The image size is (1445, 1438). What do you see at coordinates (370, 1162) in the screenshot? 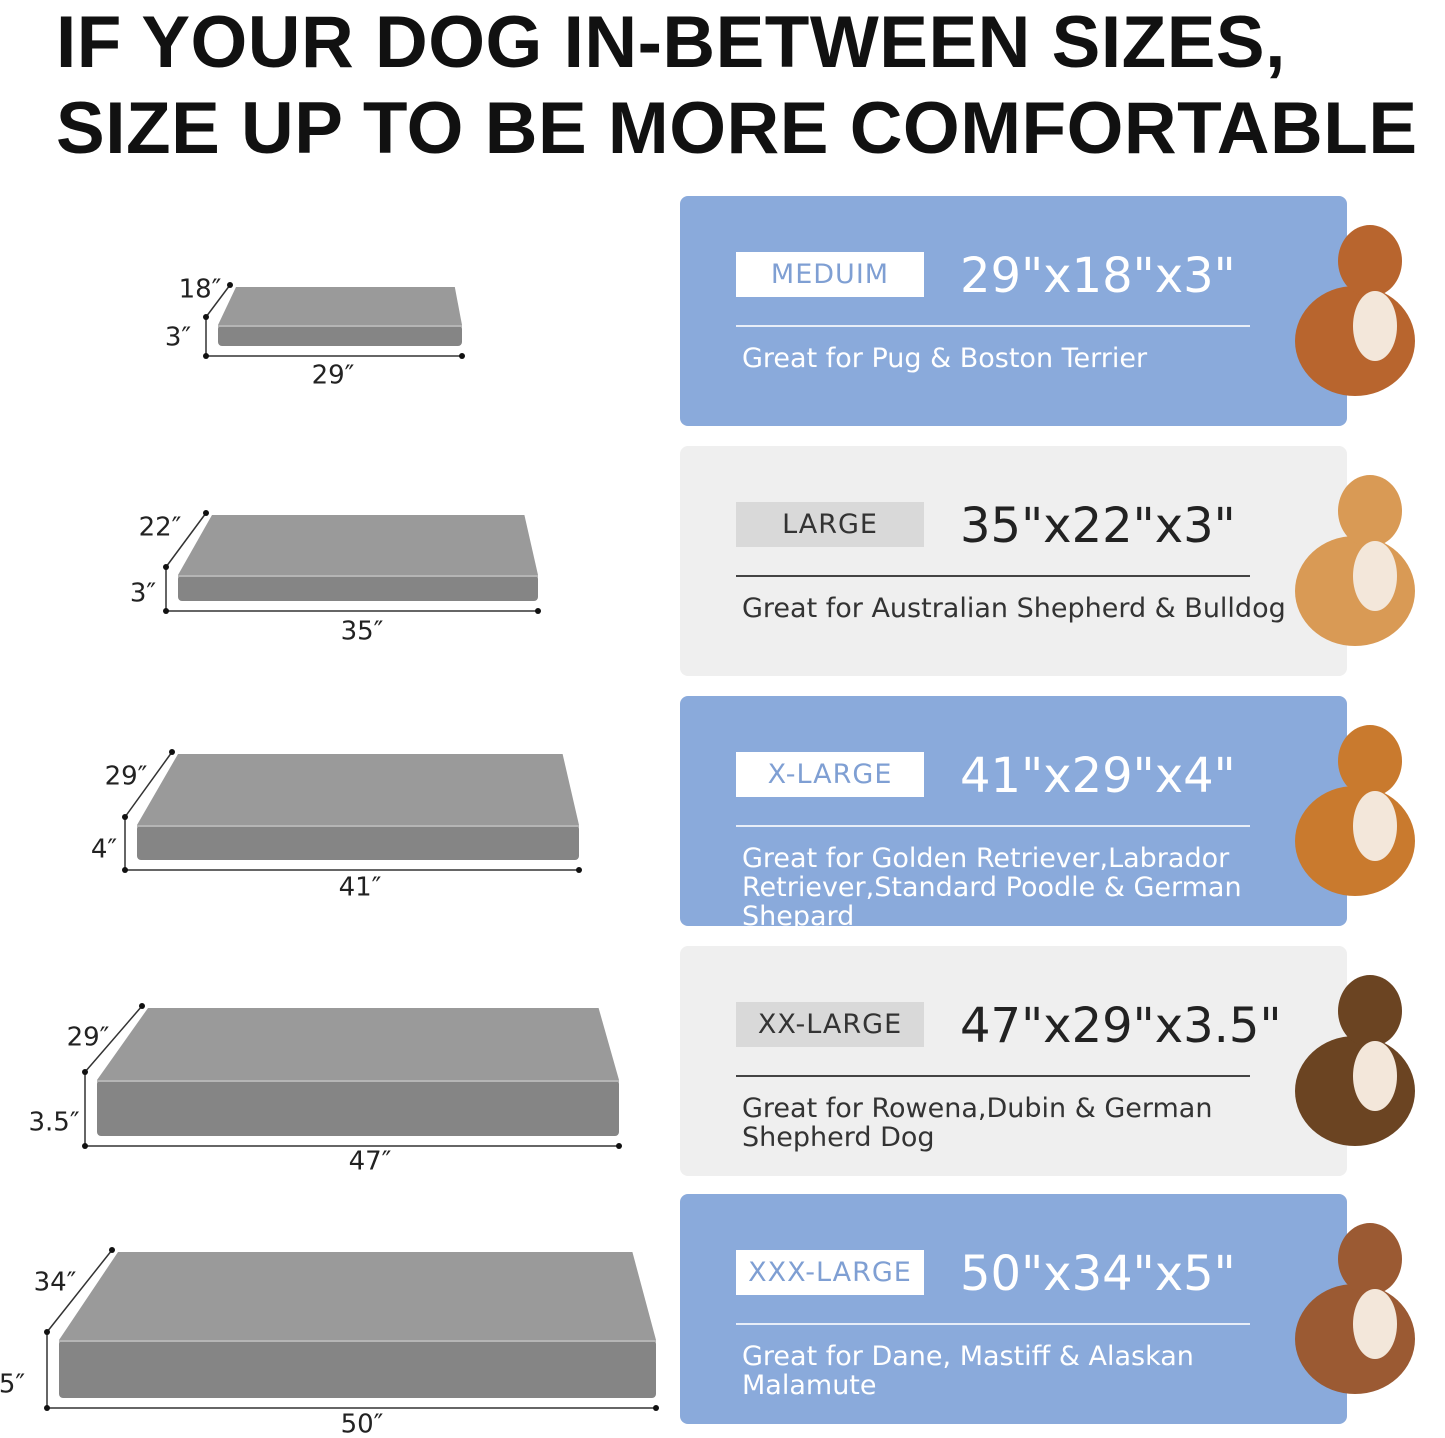
I see `width-label: 47″` at bounding box center [370, 1162].